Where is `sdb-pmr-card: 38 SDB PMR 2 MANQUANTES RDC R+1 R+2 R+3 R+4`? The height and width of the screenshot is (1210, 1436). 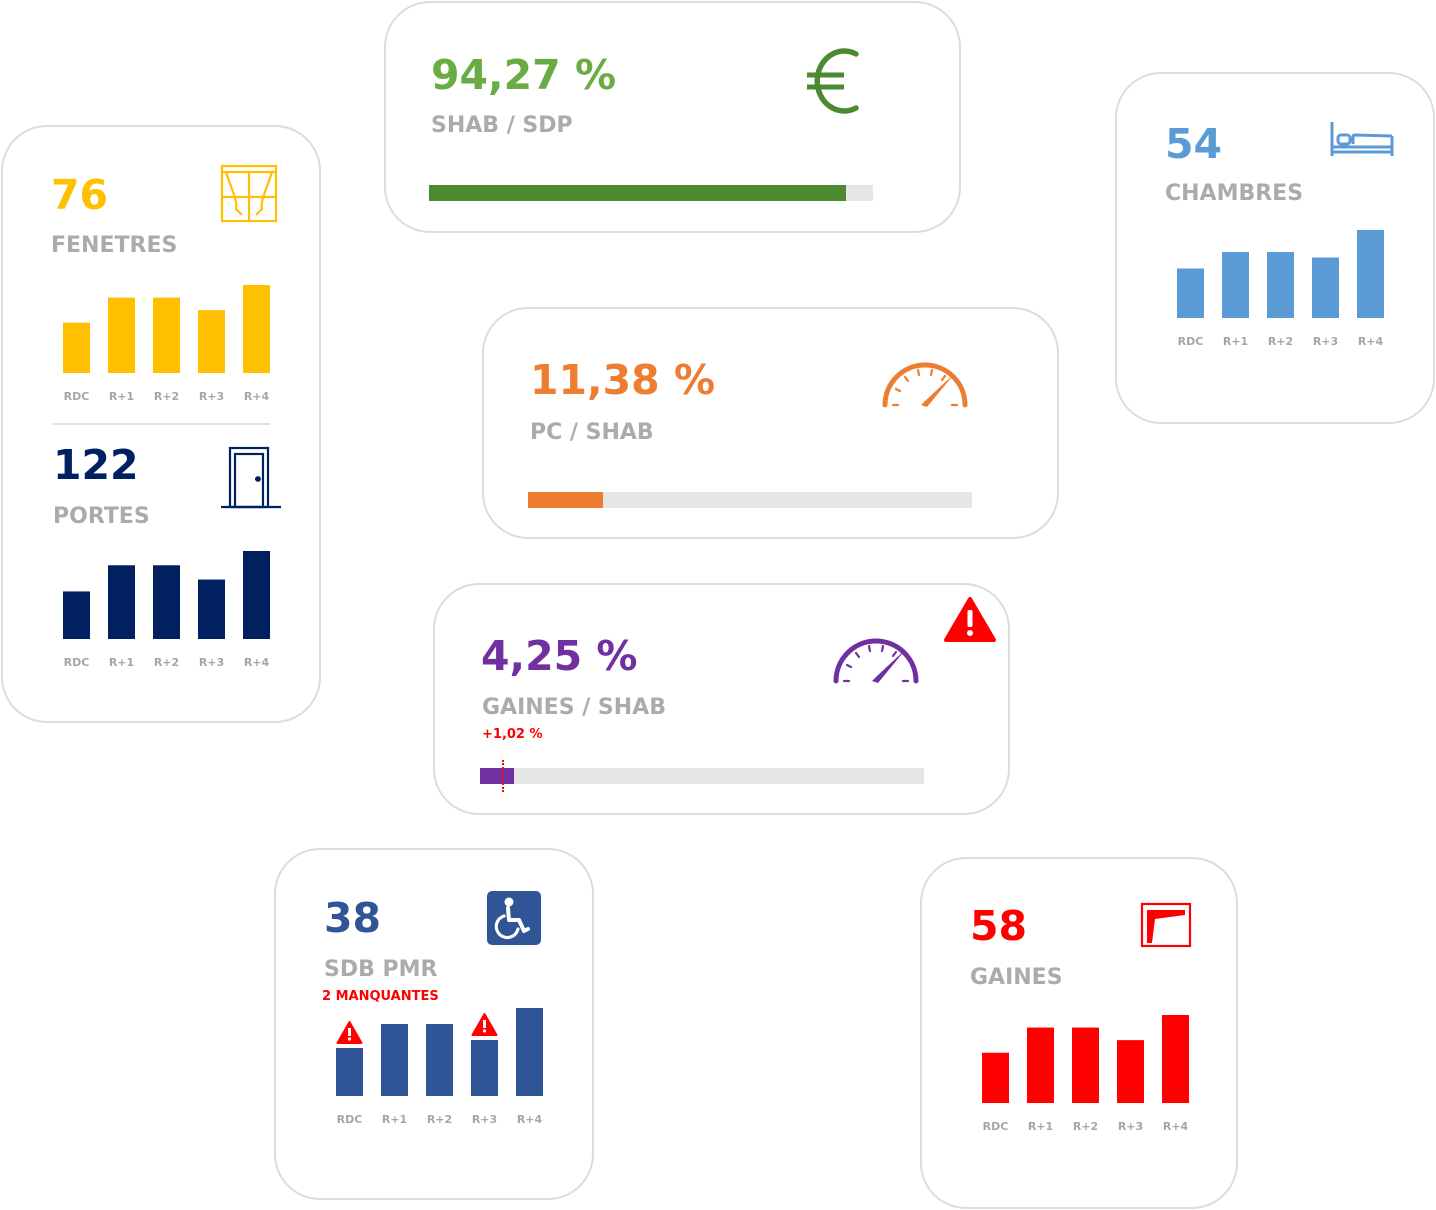
sdb-pmr-card: 38 SDB PMR 2 MANQUANTES RDC R+1 R+2 R+3 R+4 is located at coordinates (434, 1024).